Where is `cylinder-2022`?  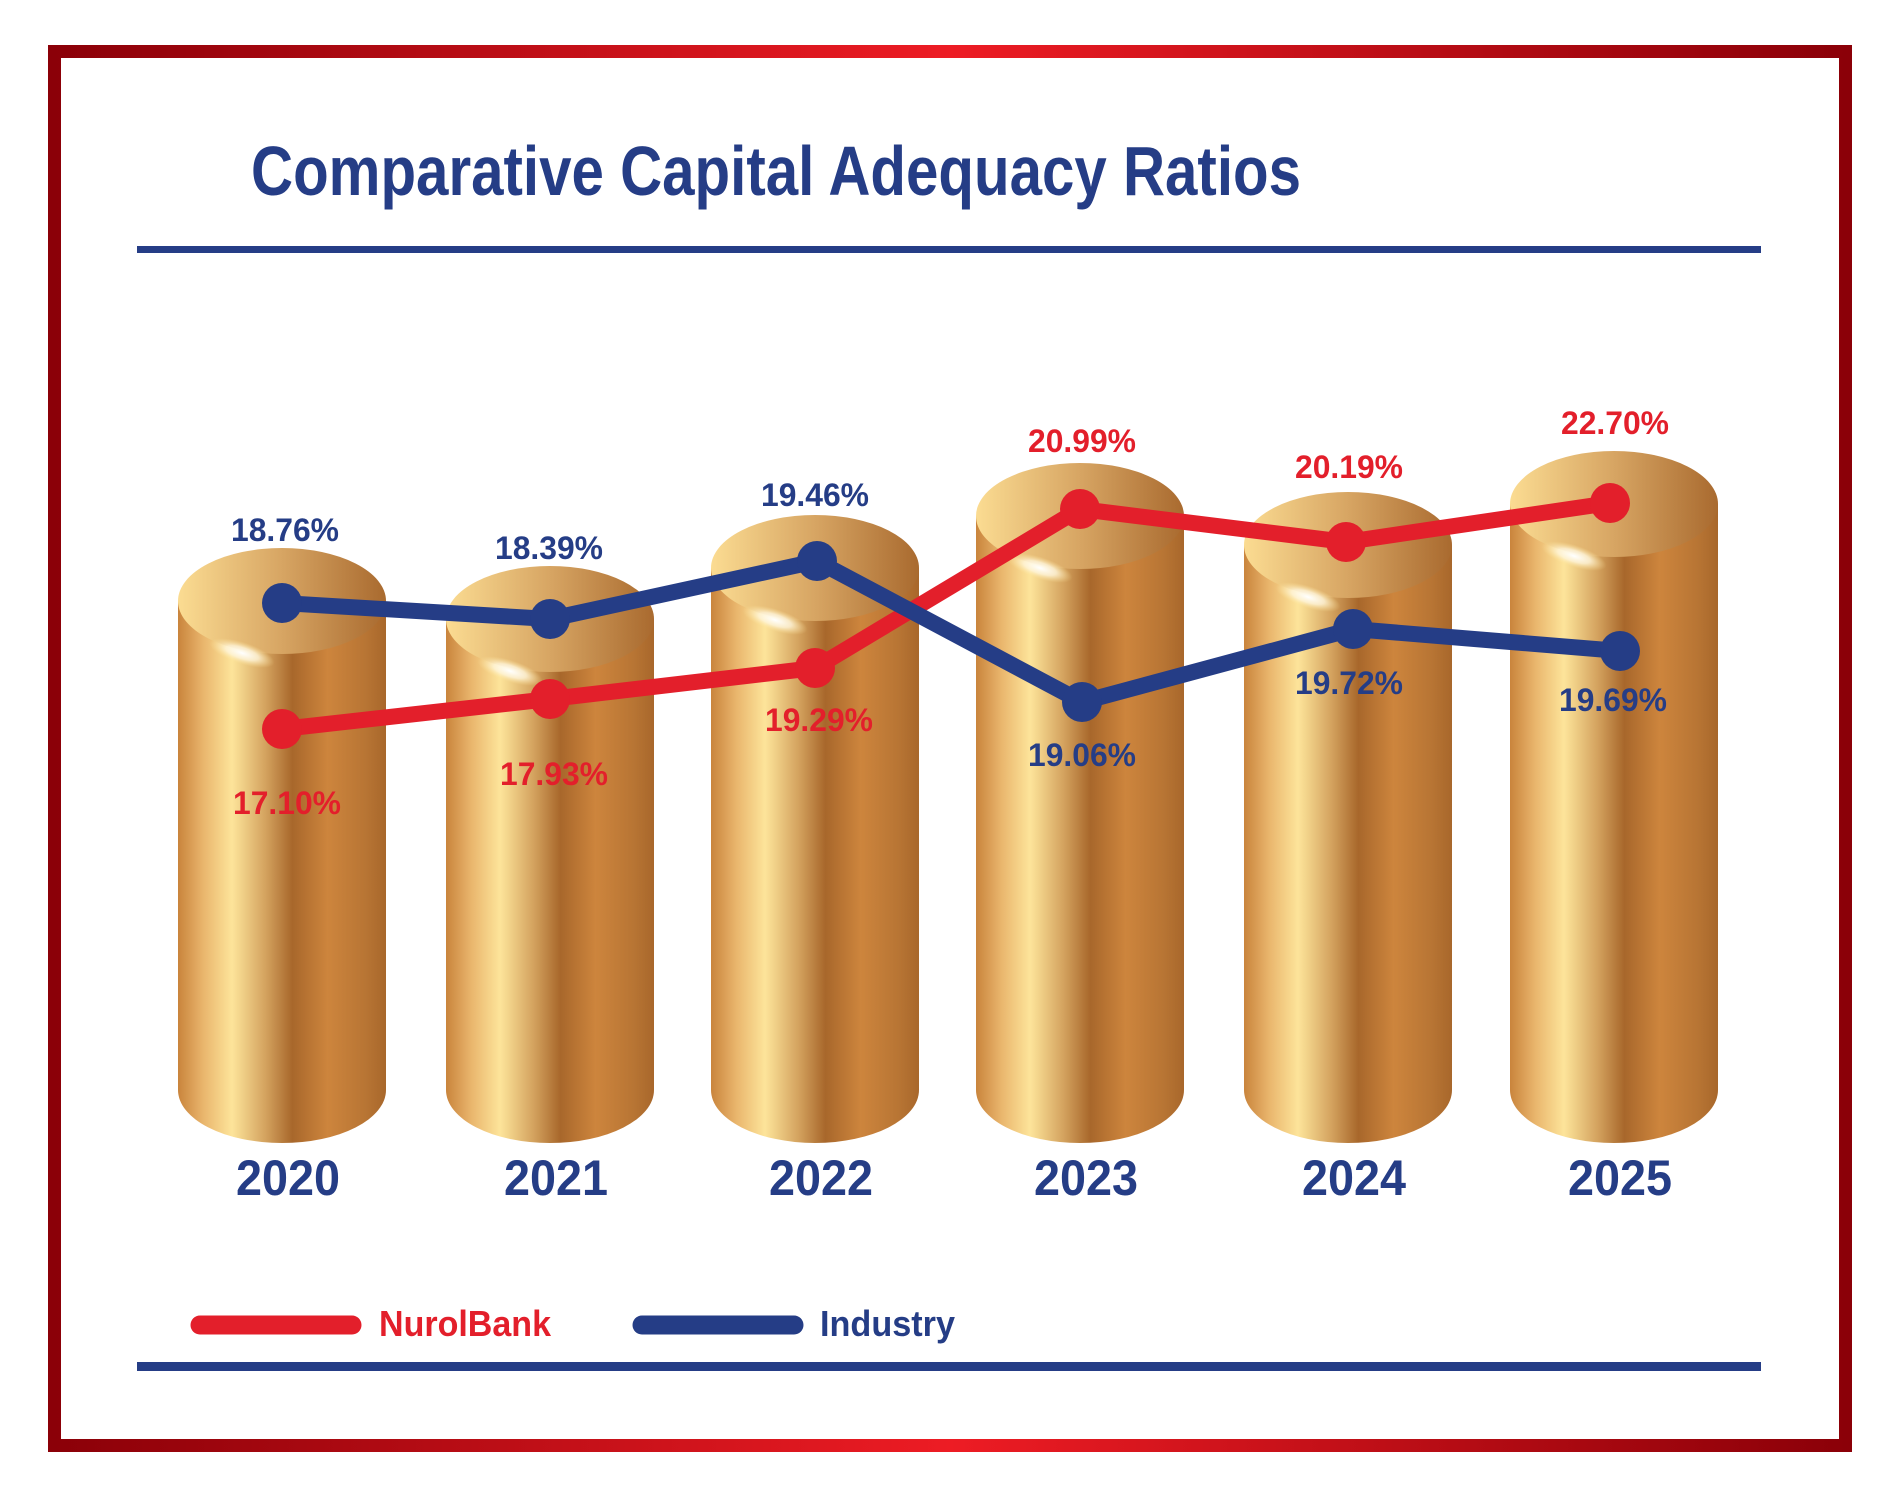
cylinder-2022 is located at coordinates (815, 829).